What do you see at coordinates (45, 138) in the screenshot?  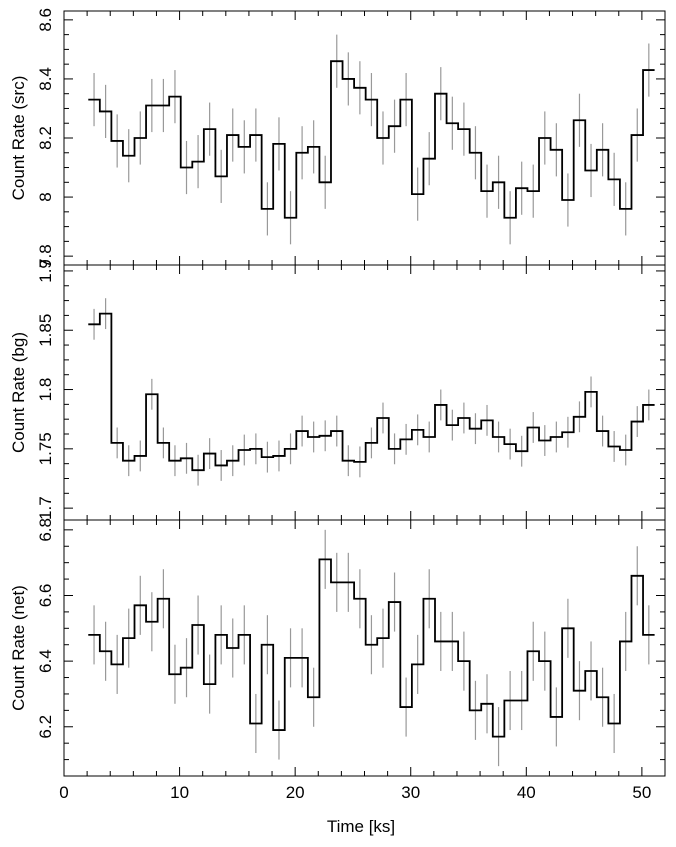 I see `y-tick-label: 8.2` at bounding box center [45, 138].